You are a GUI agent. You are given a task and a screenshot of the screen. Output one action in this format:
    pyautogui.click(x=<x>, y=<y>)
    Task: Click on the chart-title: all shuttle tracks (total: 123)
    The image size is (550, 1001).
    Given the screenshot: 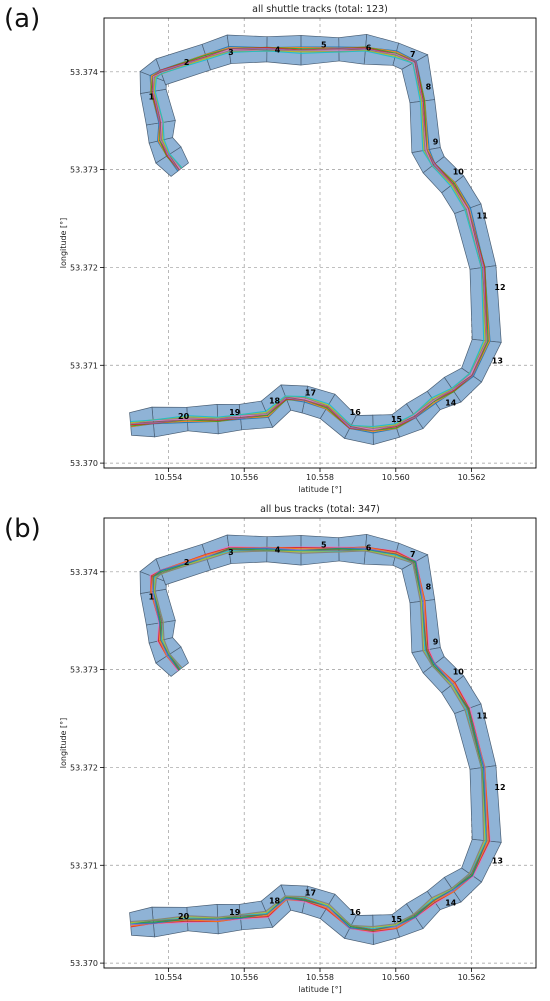 What is the action you would take?
    pyautogui.click(x=320, y=9)
    